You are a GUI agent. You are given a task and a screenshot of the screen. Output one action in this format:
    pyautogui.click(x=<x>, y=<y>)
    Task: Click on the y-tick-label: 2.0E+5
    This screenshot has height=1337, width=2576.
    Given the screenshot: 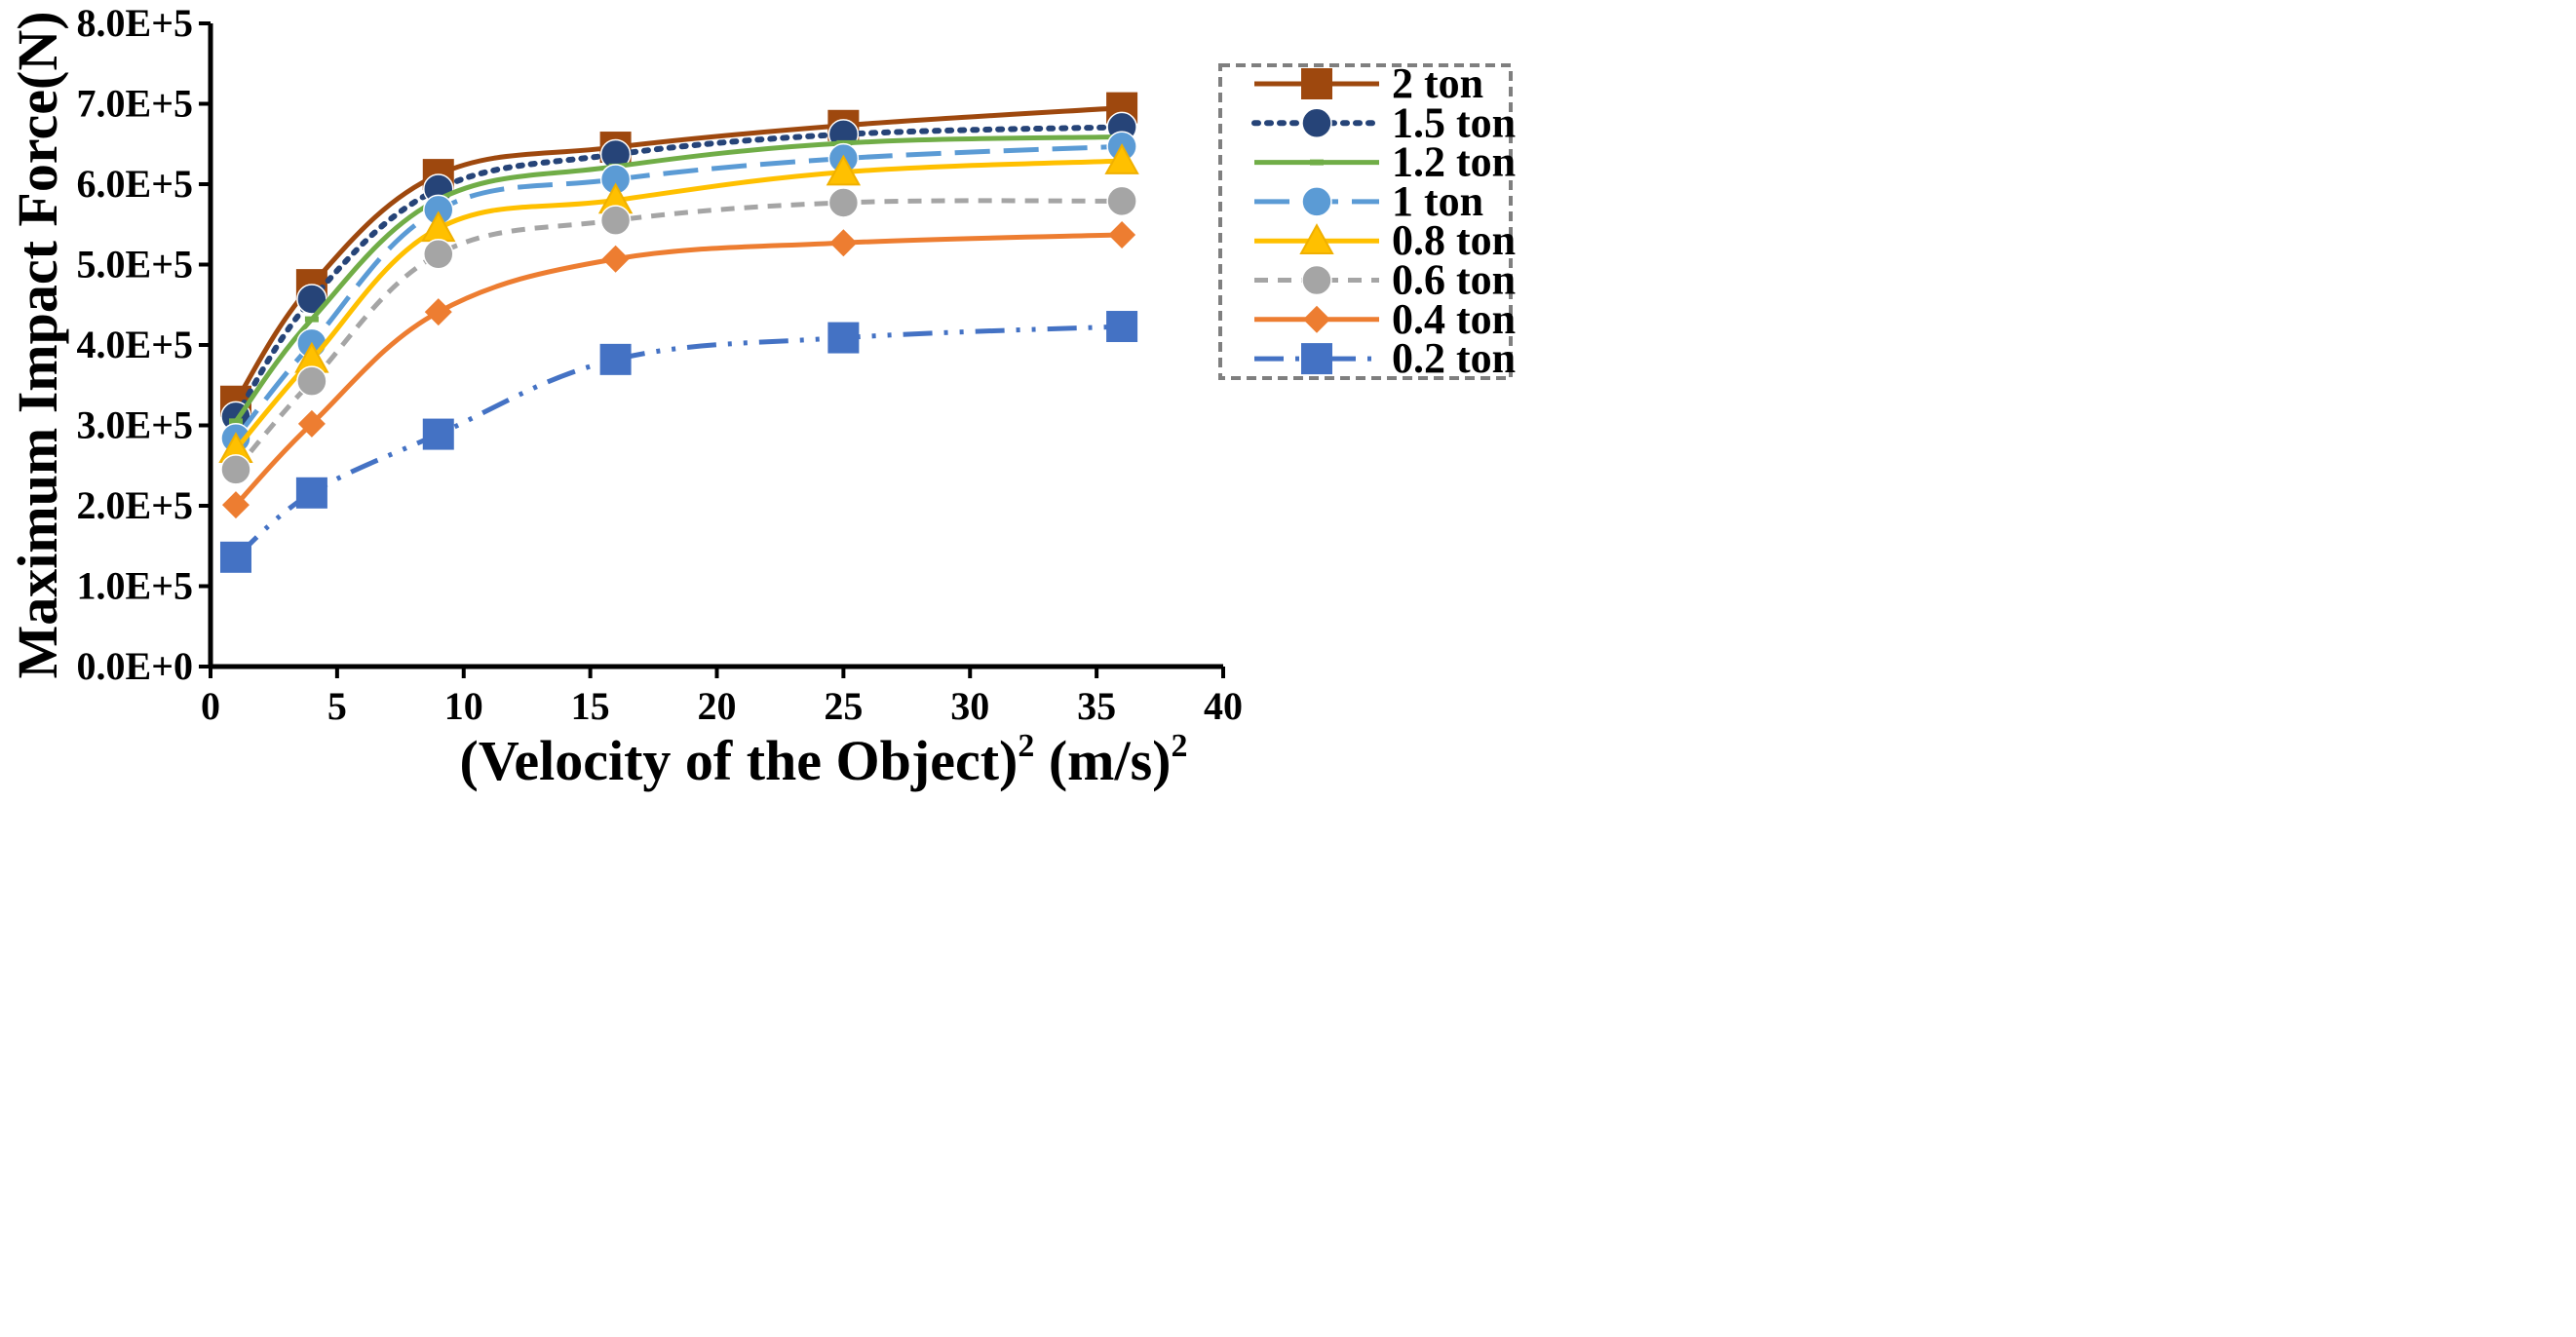 What is the action you would take?
    pyautogui.click(x=135, y=505)
    